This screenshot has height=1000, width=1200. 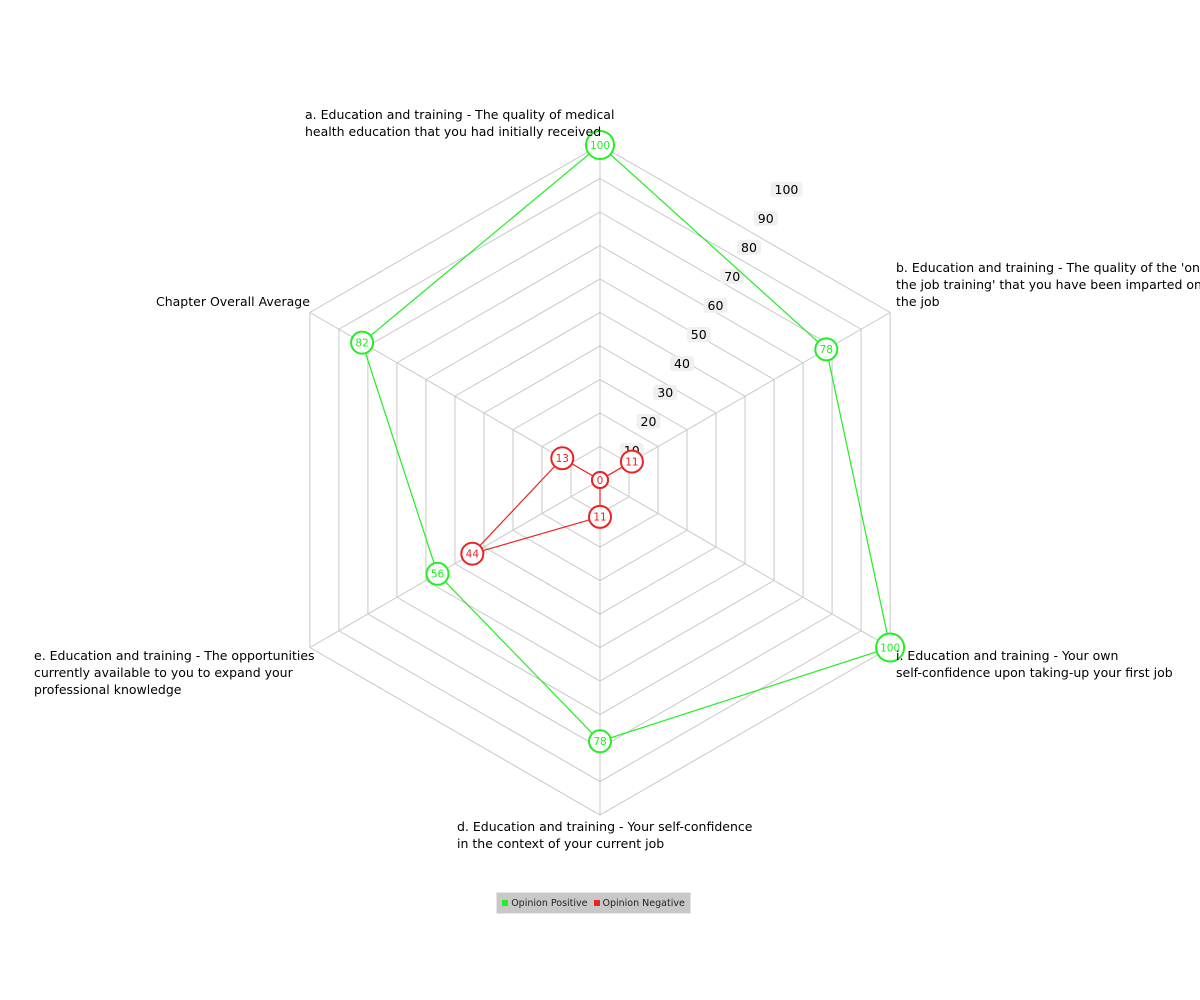 I want to click on legend: Opinion Positive Opinion Negative, so click(x=593, y=903).